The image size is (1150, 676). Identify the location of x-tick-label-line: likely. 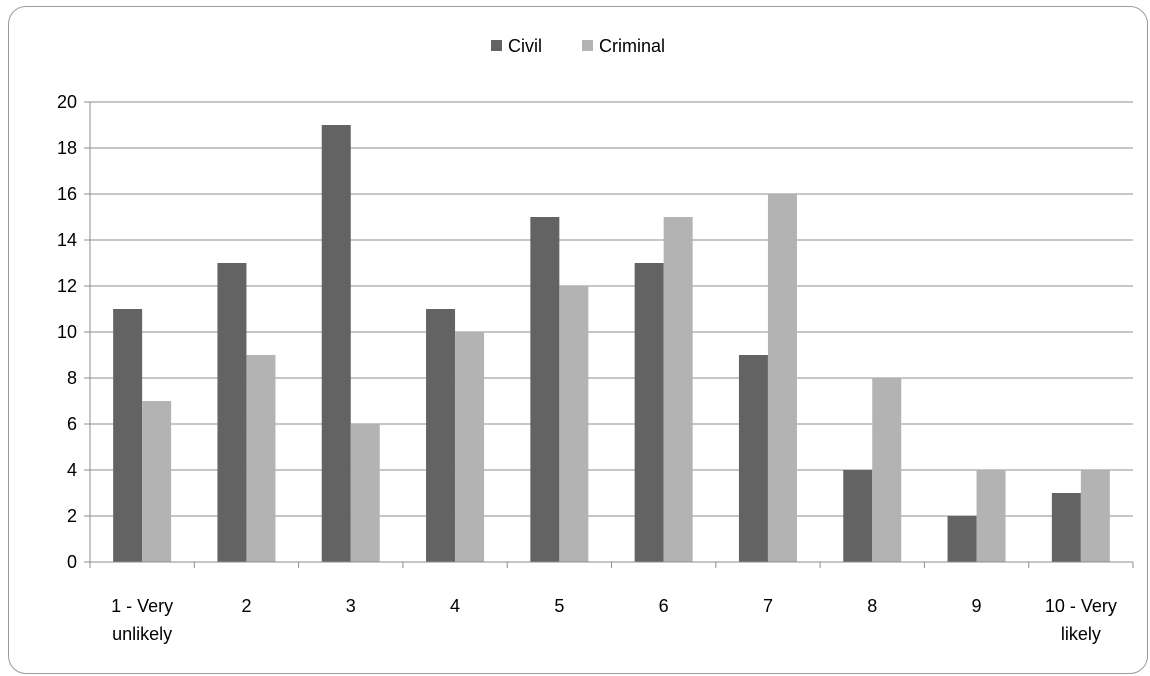
(1081, 634).